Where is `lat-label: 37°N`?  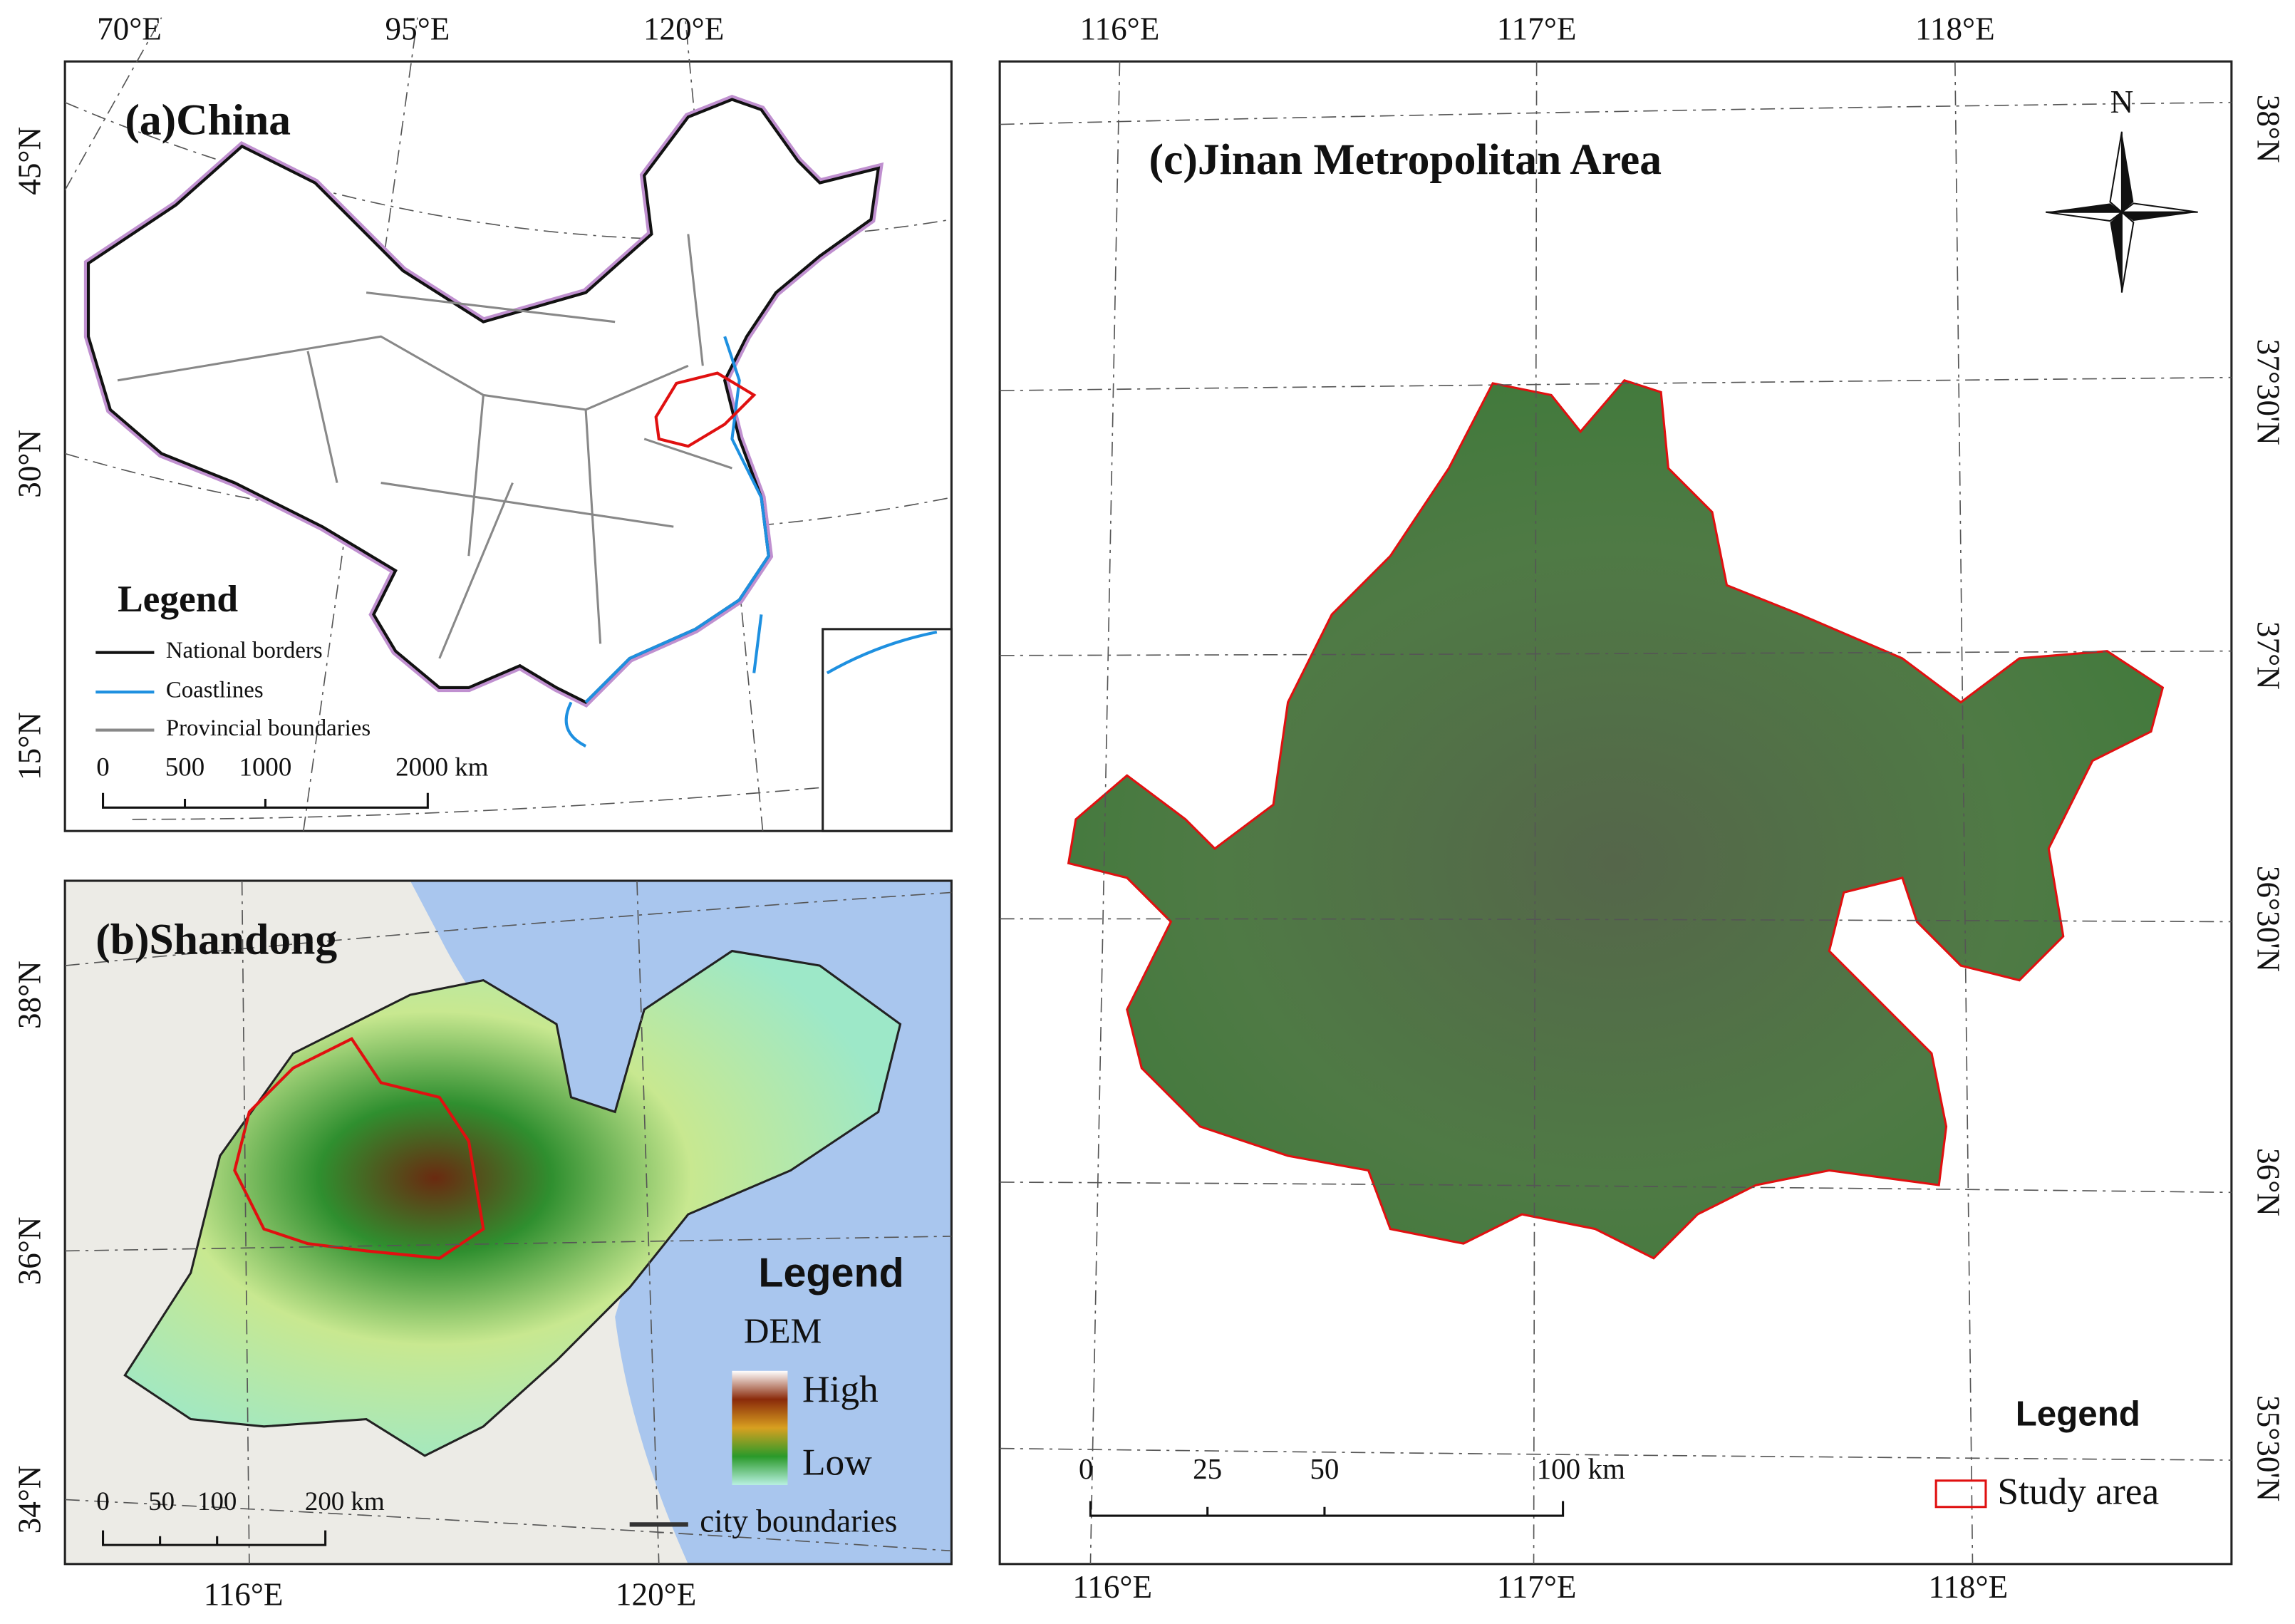
lat-label: 37°N is located at coordinates (2268, 655).